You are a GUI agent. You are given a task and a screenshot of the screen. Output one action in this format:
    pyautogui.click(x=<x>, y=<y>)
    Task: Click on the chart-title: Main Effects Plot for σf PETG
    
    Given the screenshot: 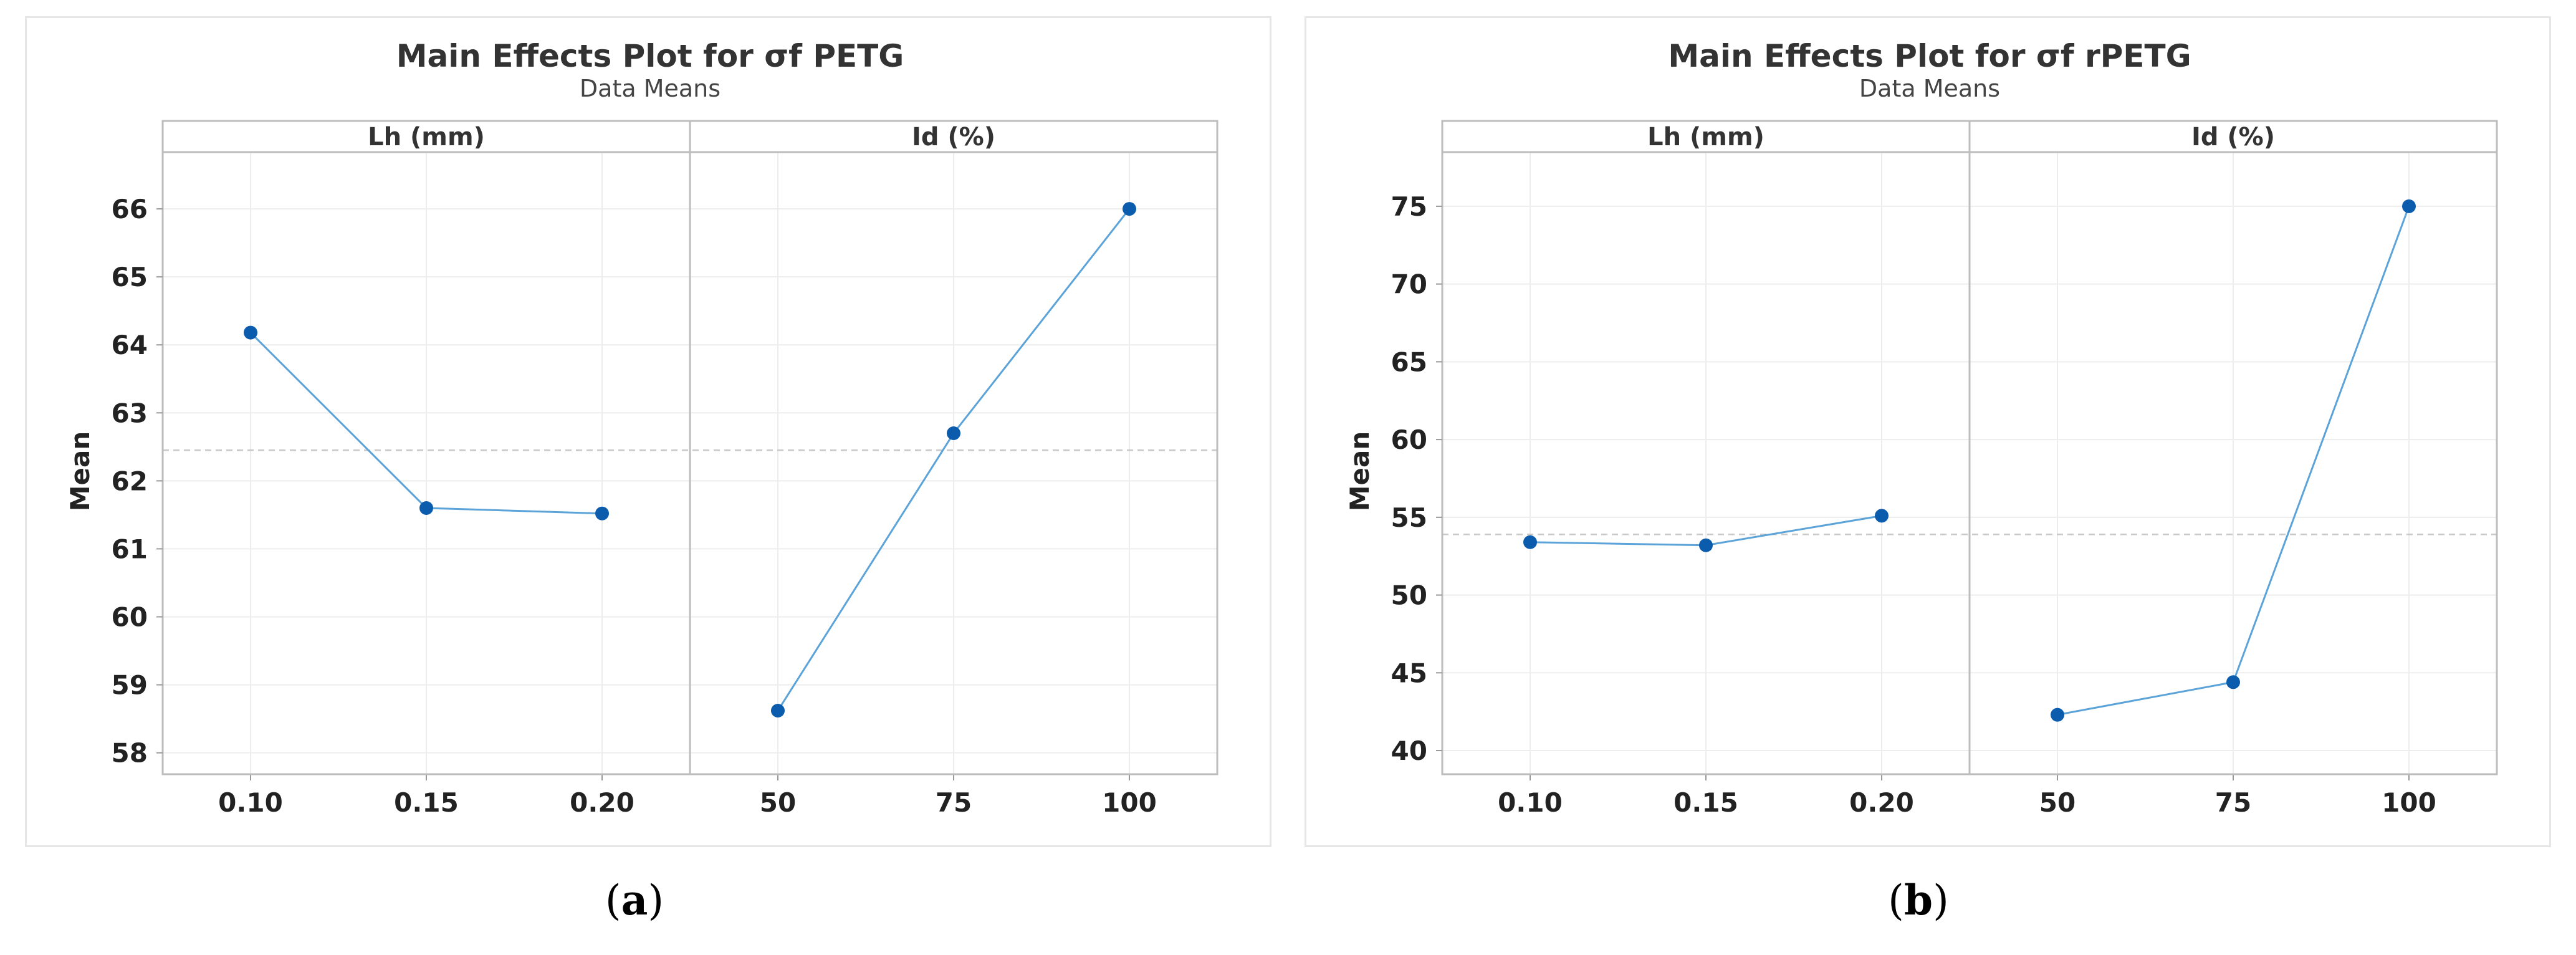 What is the action you would take?
    pyautogui.click(x=650, y=56)
    